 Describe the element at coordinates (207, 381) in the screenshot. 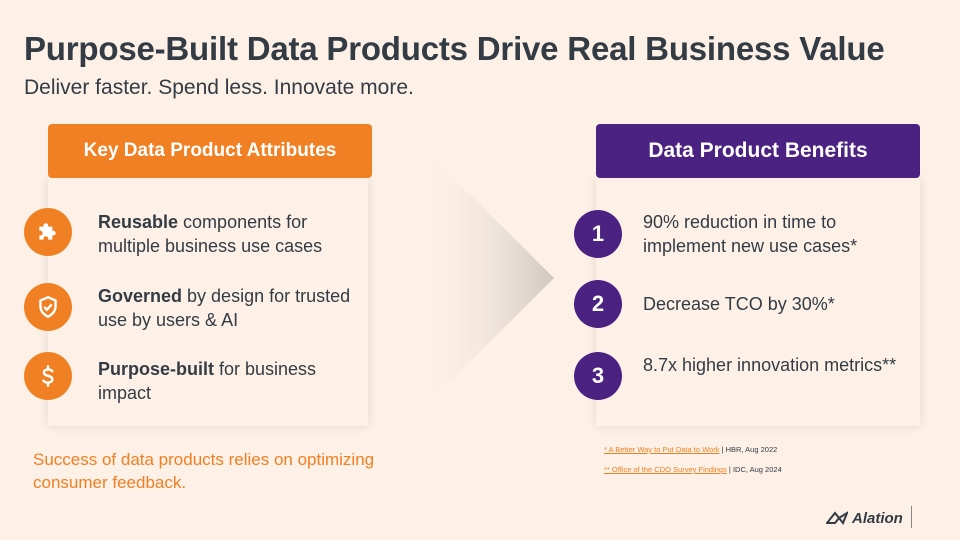

I see `attribute-text: Purpose-built for business impact` at that location.